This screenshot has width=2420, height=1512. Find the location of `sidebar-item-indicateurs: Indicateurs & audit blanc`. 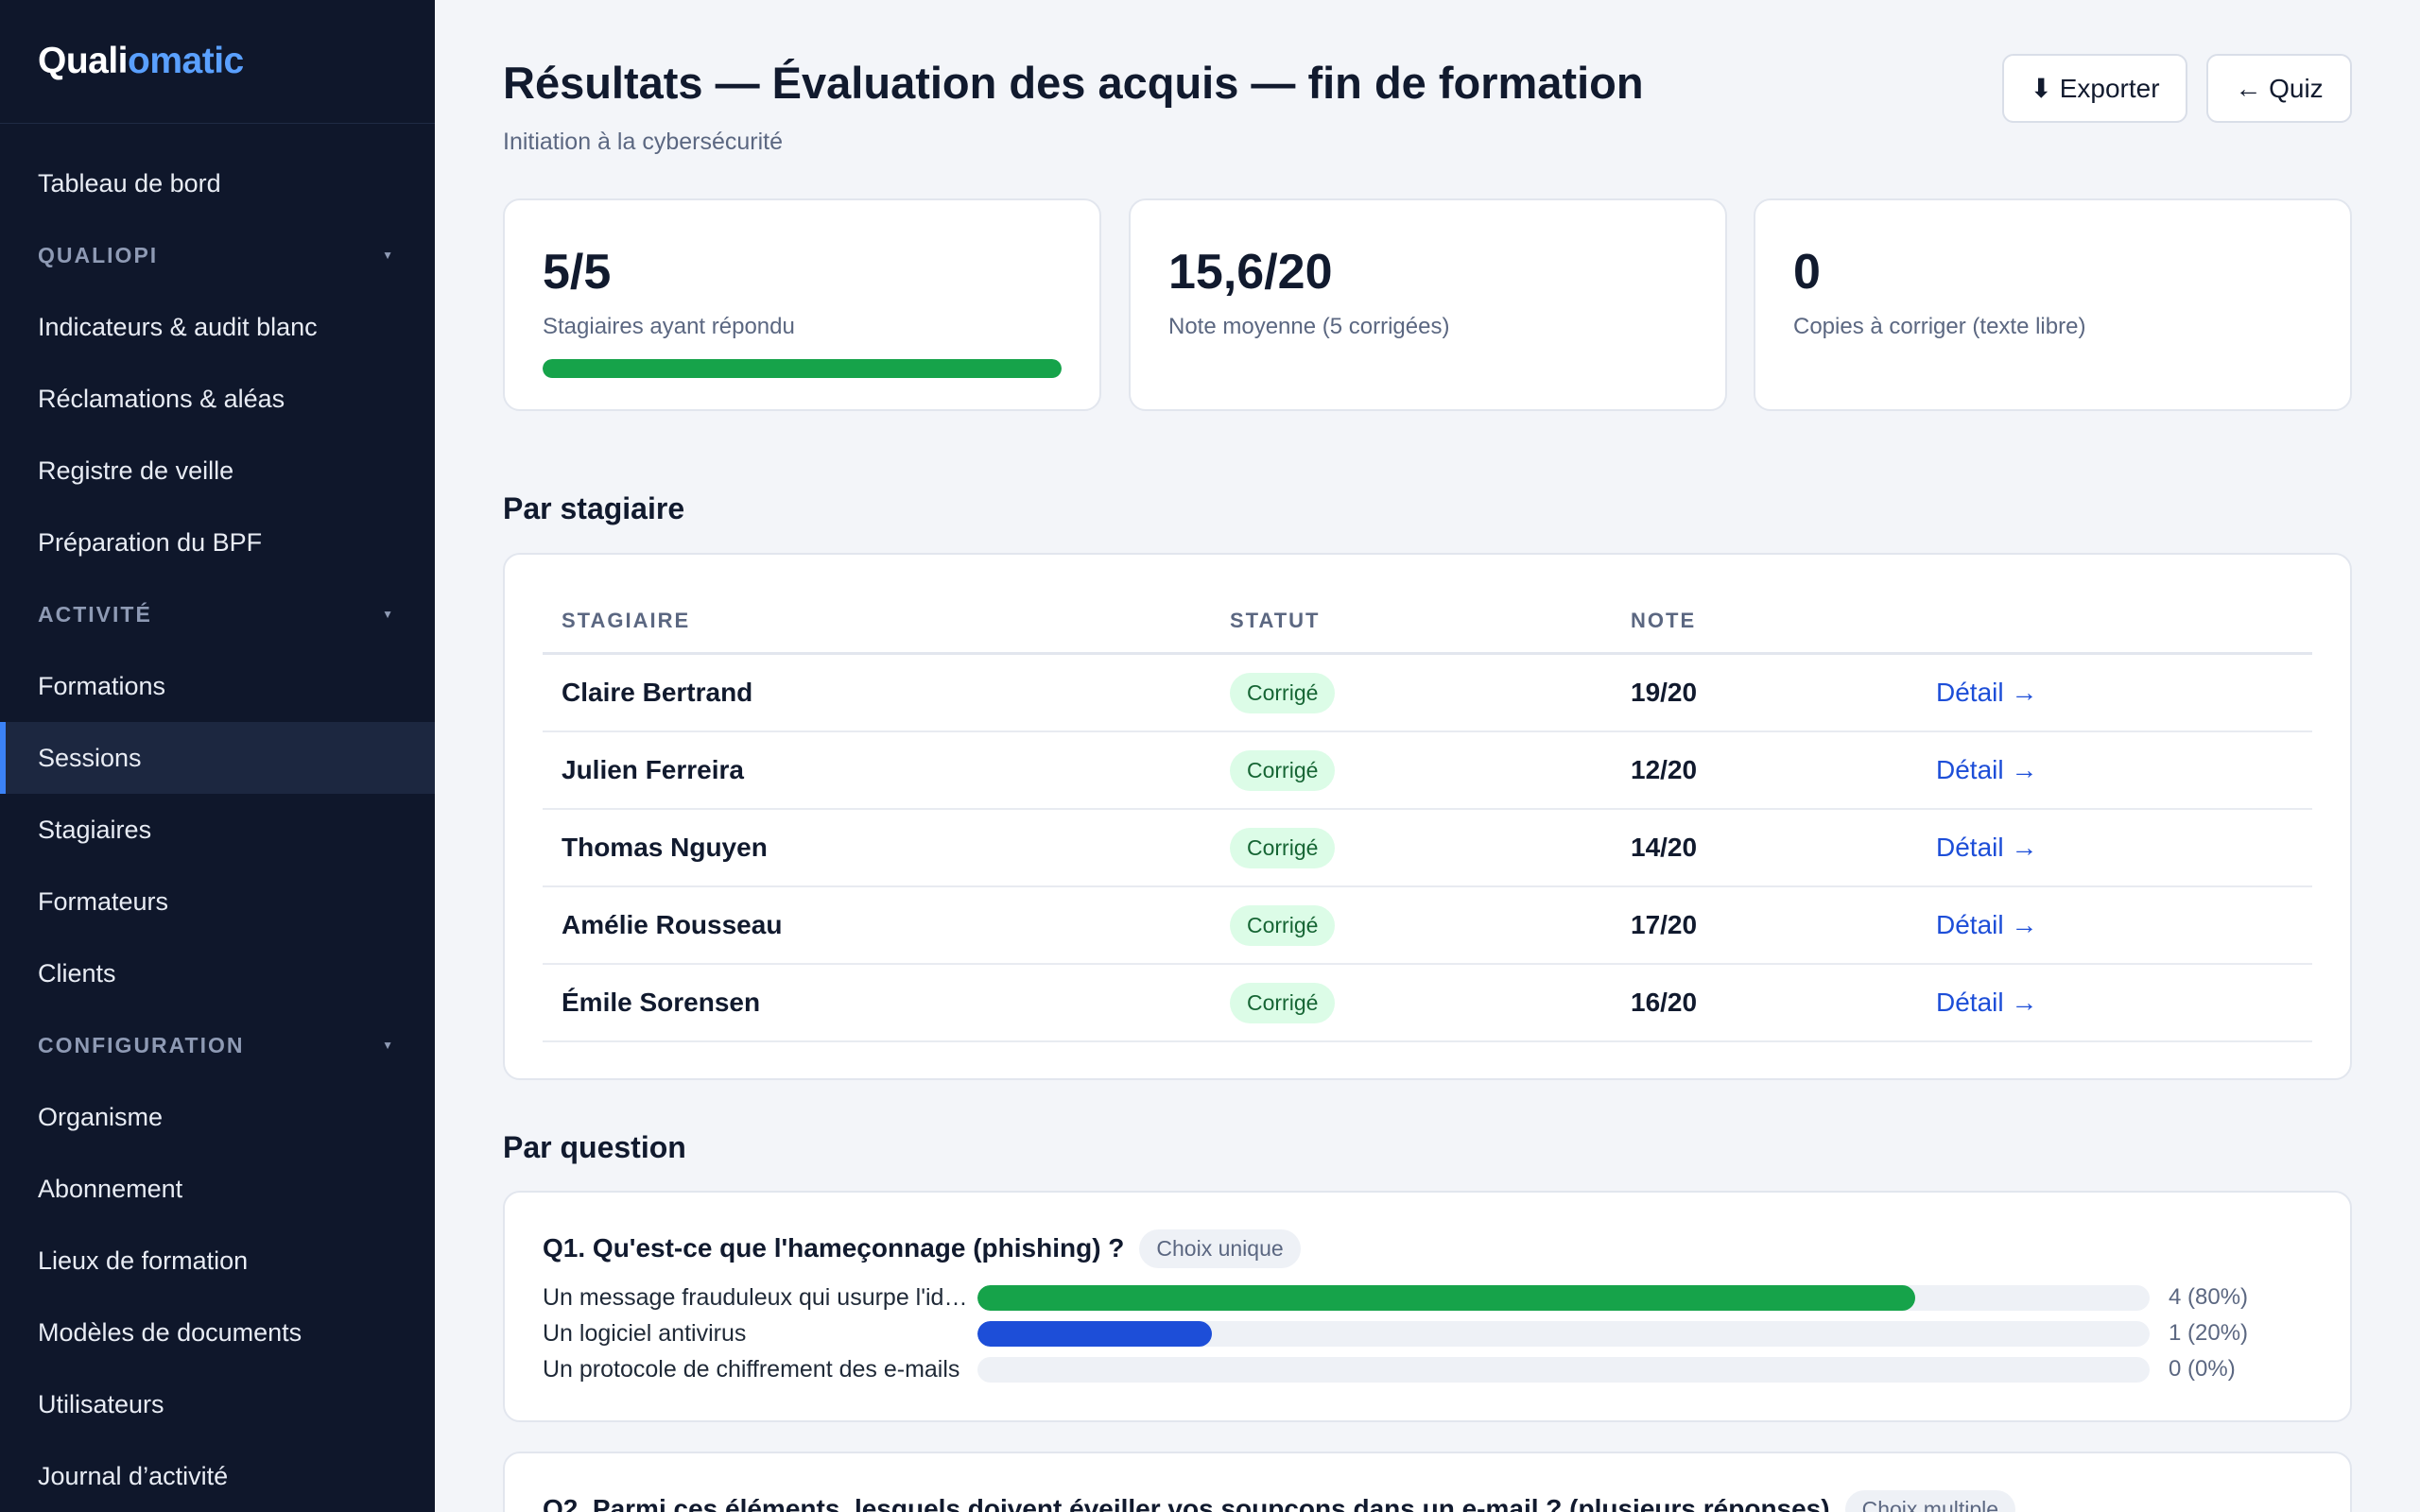

sidebar-item-indicateurs: Indicateurs & audit blanc is located at coordinates (178, 326).